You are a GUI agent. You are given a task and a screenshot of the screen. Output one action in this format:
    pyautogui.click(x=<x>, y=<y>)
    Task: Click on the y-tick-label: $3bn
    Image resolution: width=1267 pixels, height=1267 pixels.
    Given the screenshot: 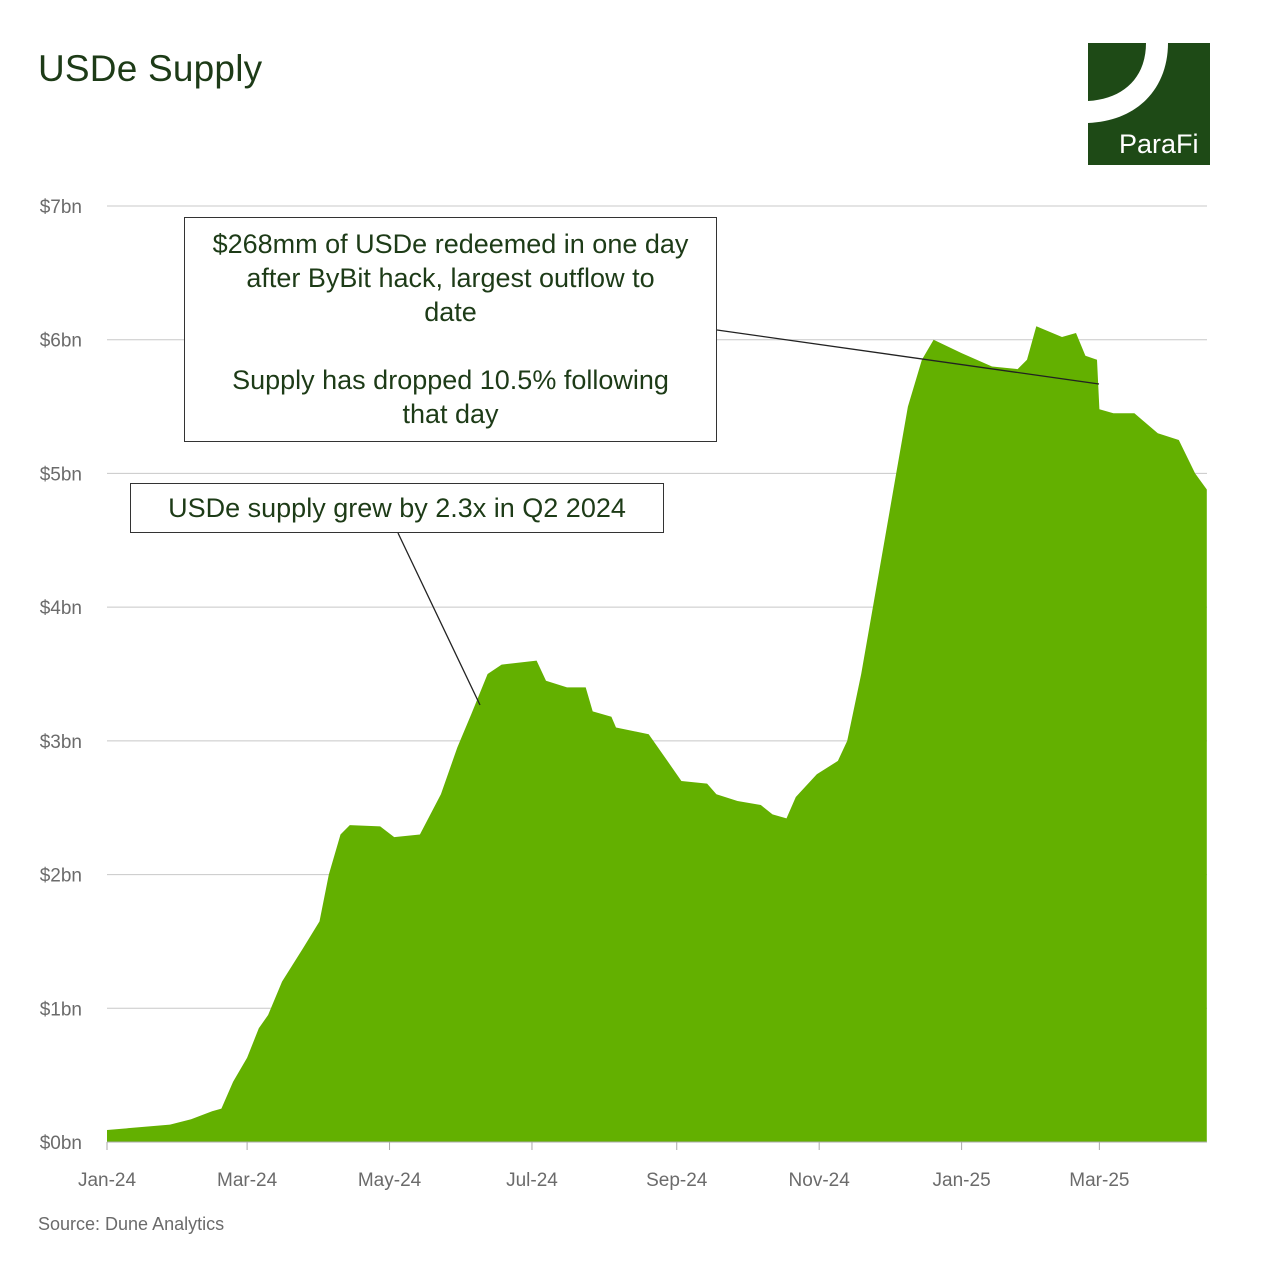 What is the action you would take?
    pyautogui.click(x=61, y=742)
    